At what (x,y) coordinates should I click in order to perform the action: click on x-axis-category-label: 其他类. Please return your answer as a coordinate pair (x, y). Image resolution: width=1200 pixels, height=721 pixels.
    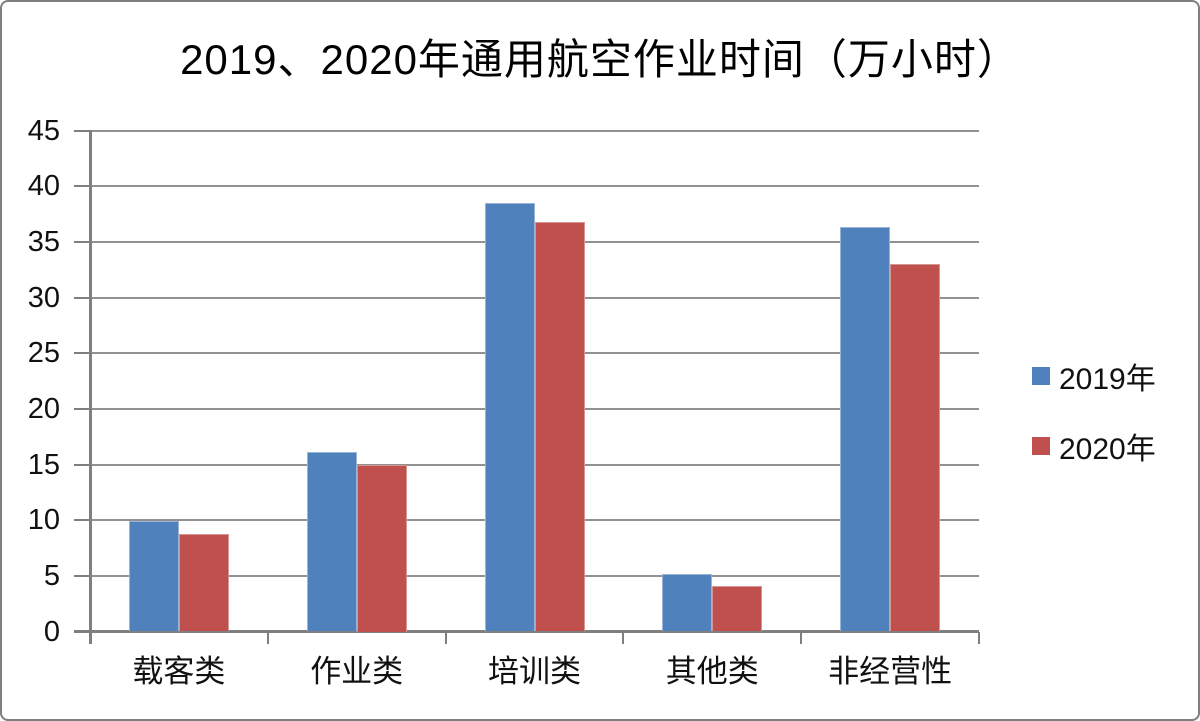
    Looking at the image, I should click on (712, 671).